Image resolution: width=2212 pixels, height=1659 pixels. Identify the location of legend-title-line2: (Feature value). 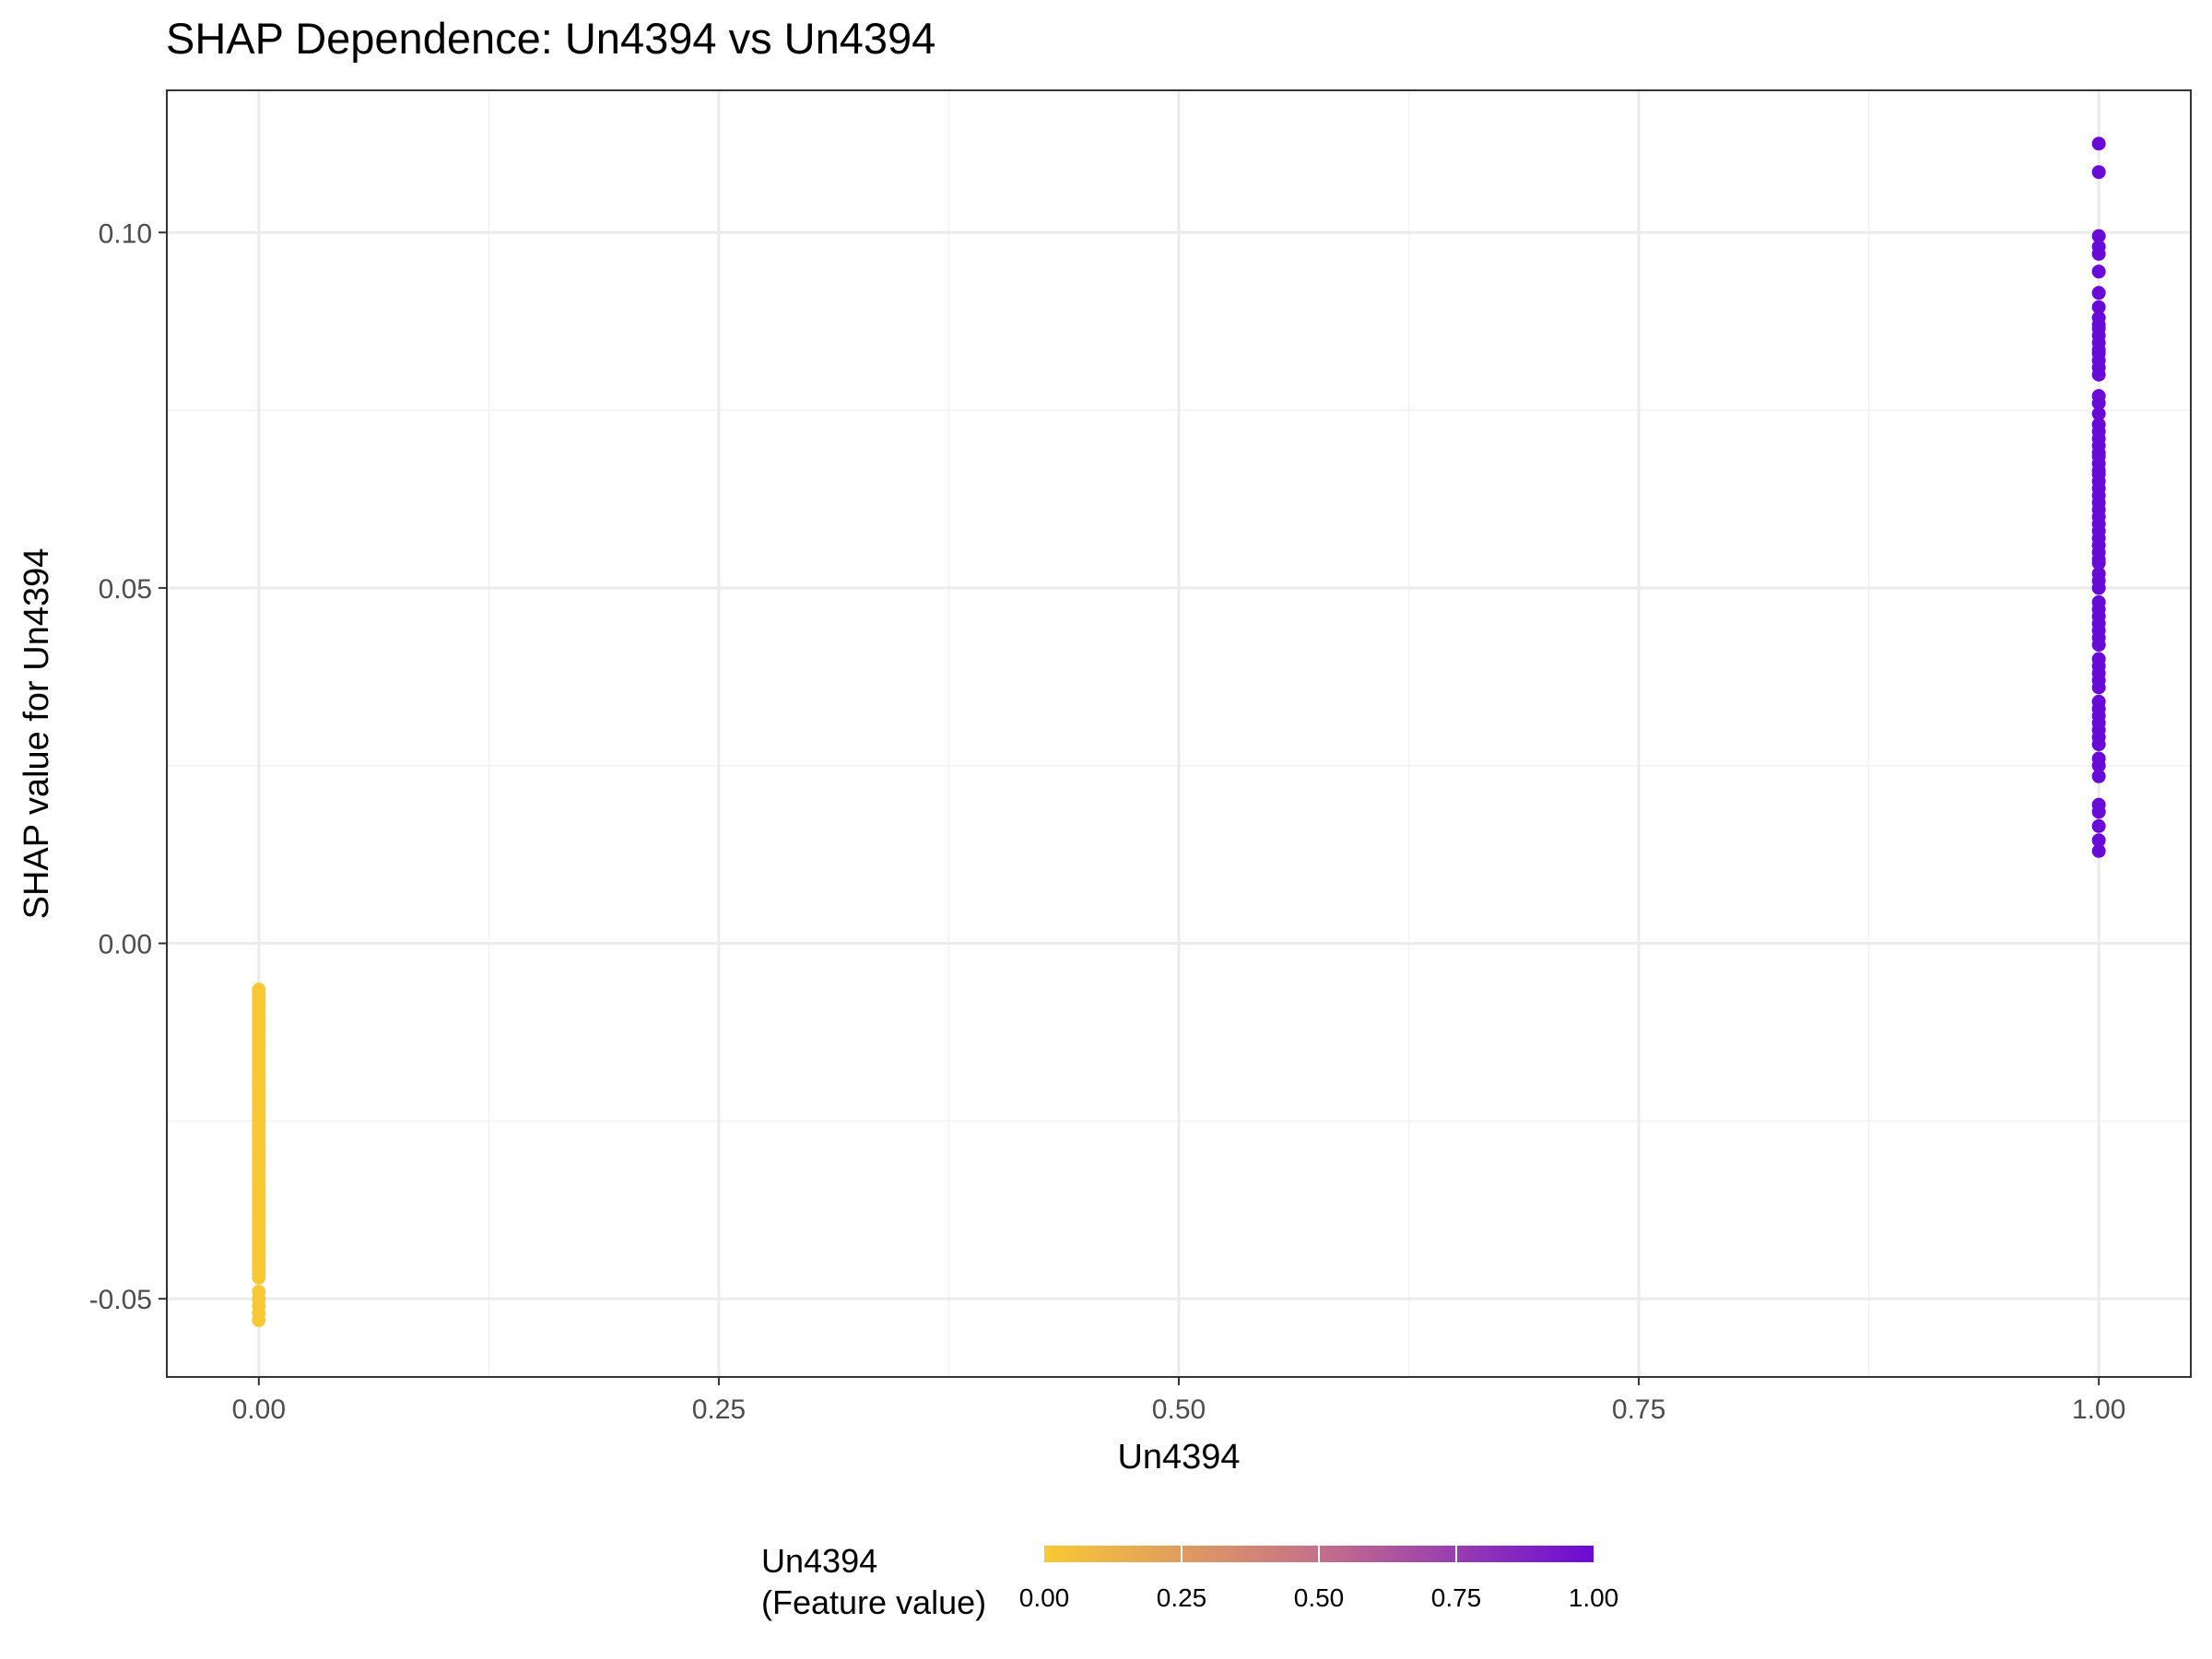
(873, 1602).